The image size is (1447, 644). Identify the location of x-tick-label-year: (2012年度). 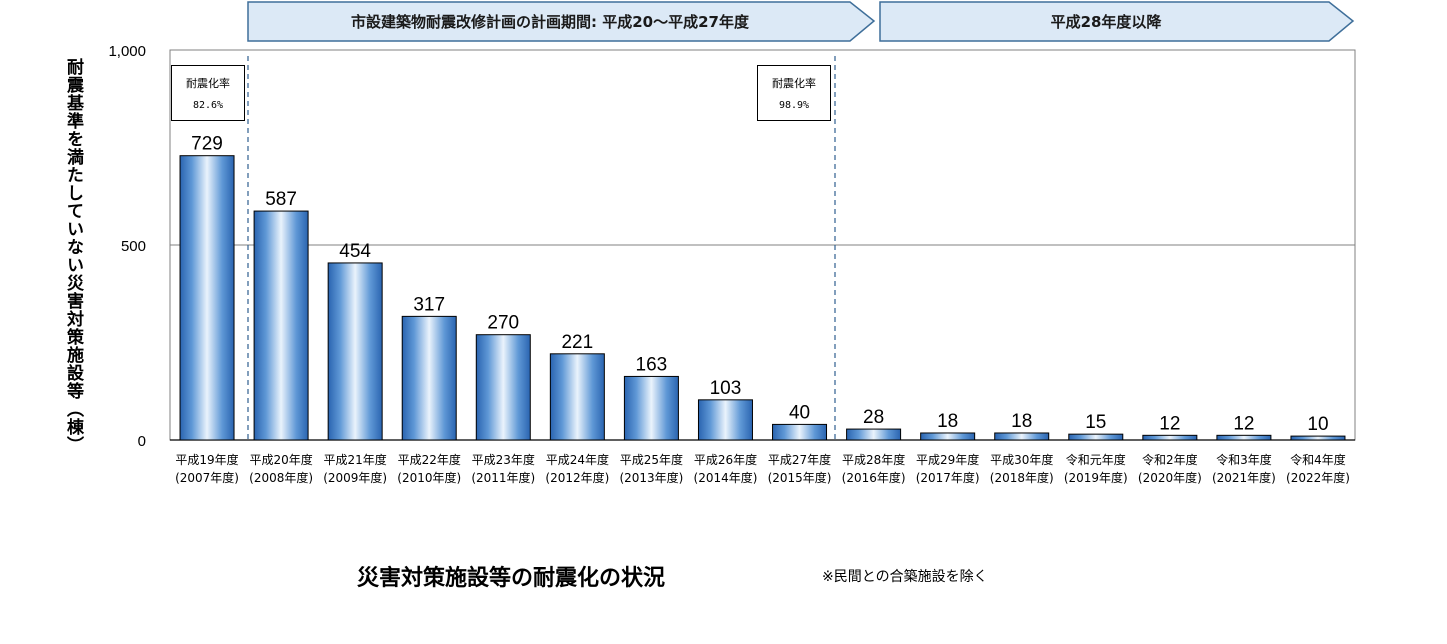
(577, 477).